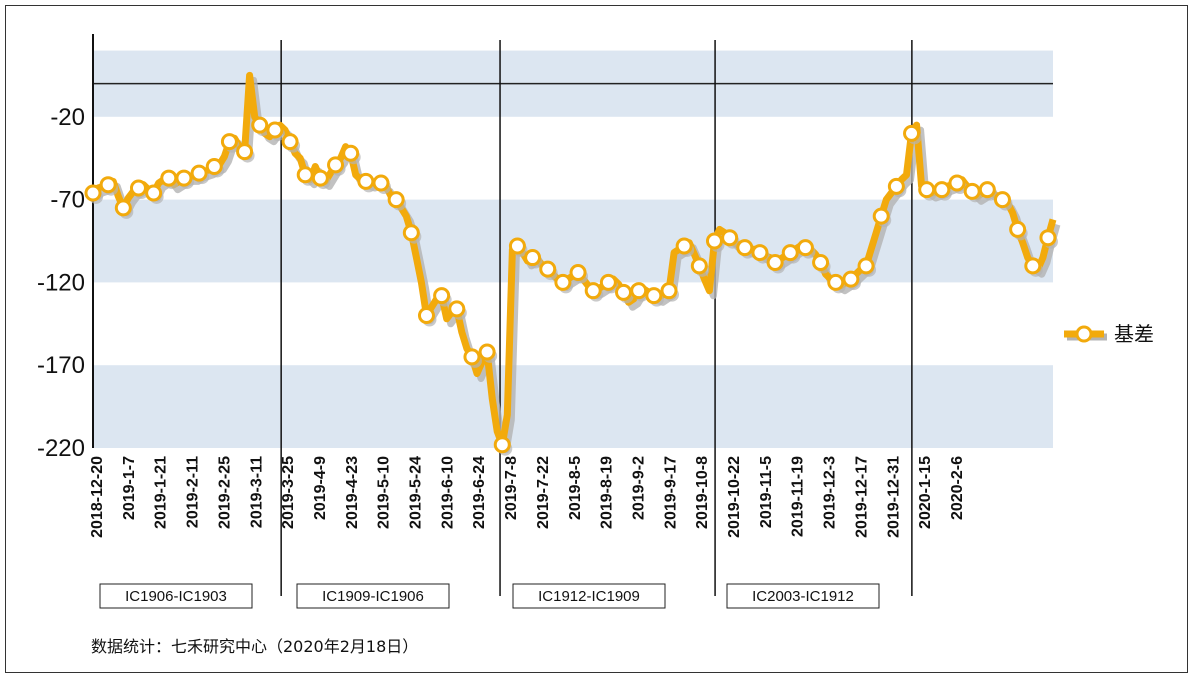  Describe the element at coordinates (1134, 334) in the screenshot. I see `legend-label: 基差` at that location.